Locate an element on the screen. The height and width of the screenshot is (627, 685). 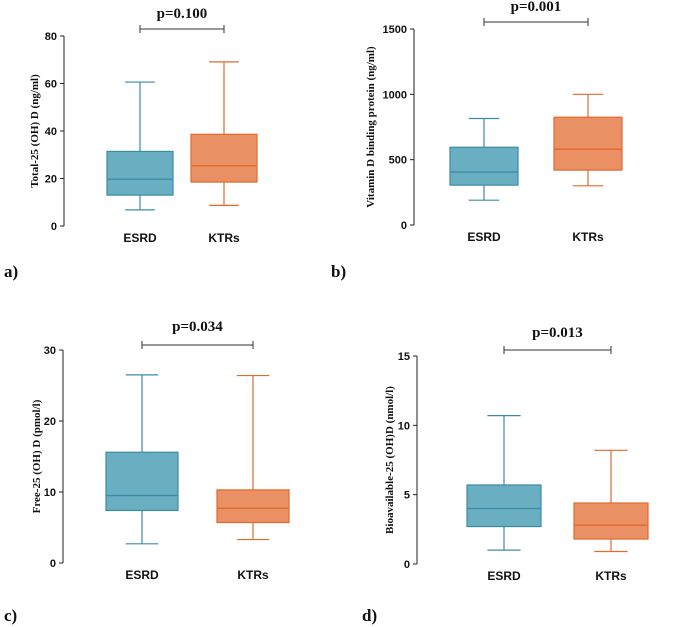
y-axis-label: Free-25 (OH) D (pmol/l) is located at coordinates (37, 456).